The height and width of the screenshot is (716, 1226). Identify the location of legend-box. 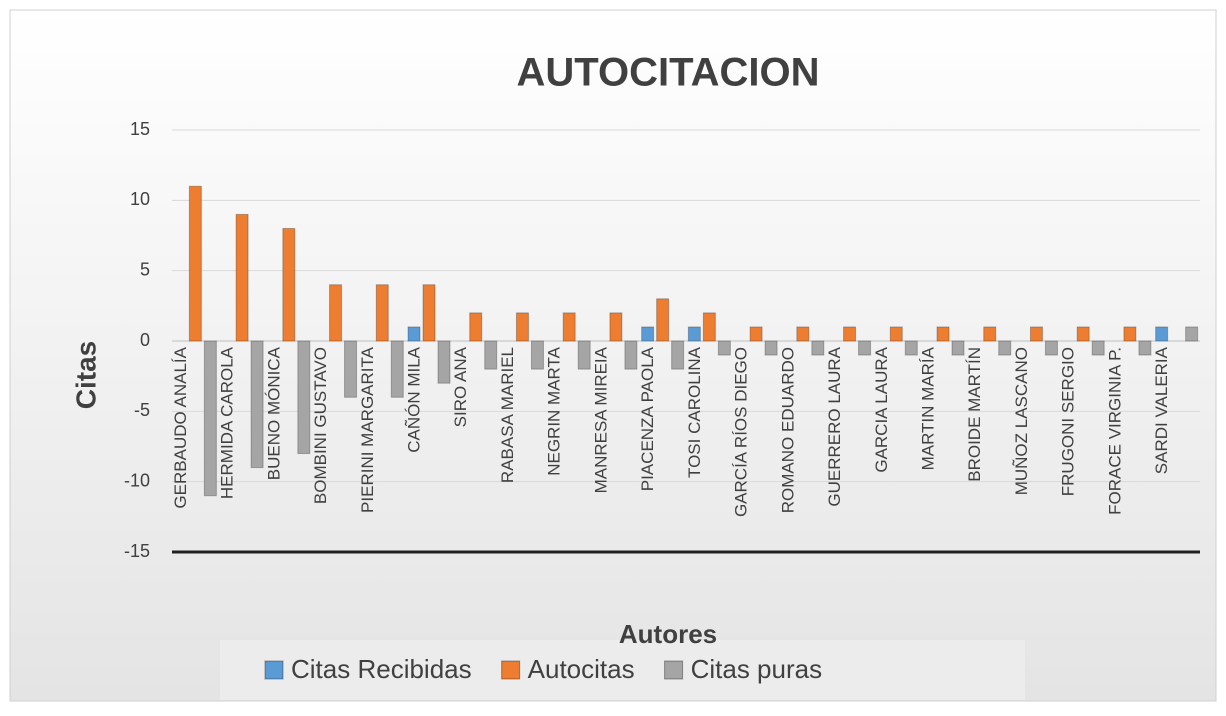
(622, 670).